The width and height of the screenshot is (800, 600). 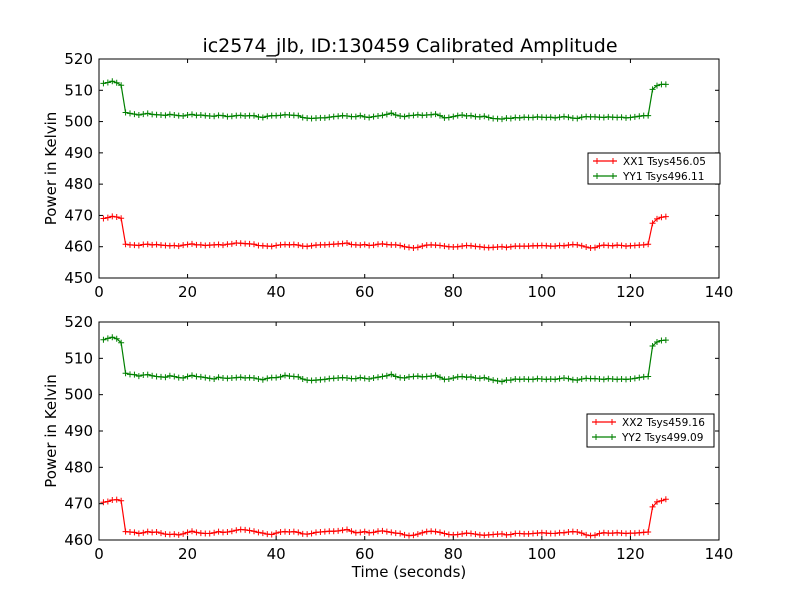 What do you see at coordinates (78, 431) in the screenshot?
I see `y-tick-label: 490` at bounding box center [78, 431].